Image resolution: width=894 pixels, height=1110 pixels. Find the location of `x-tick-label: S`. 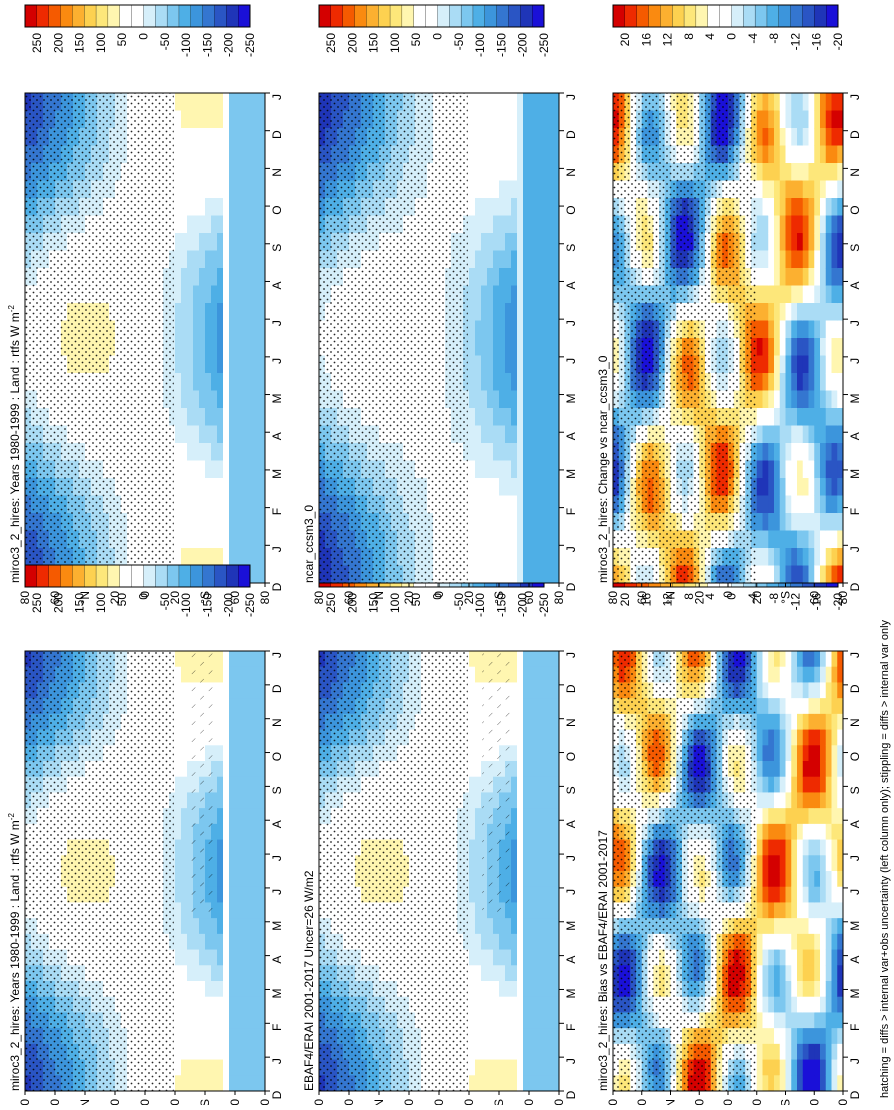

x-tick-label: S is located at coordinates (571, 790).